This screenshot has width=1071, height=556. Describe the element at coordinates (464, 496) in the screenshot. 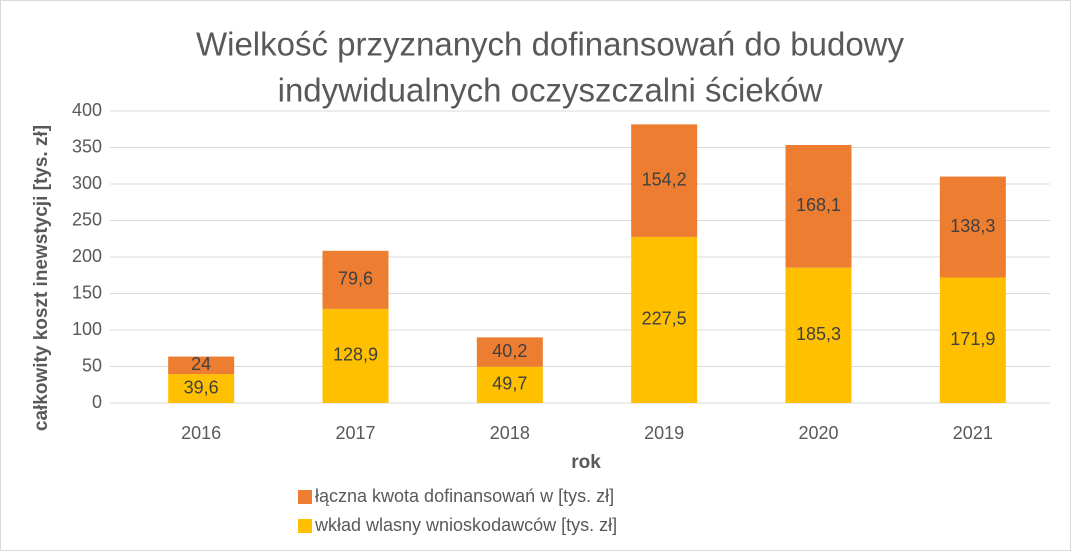

I see `legend-label: łączna kwota dofinansowań w [tys. zł]` at that location.